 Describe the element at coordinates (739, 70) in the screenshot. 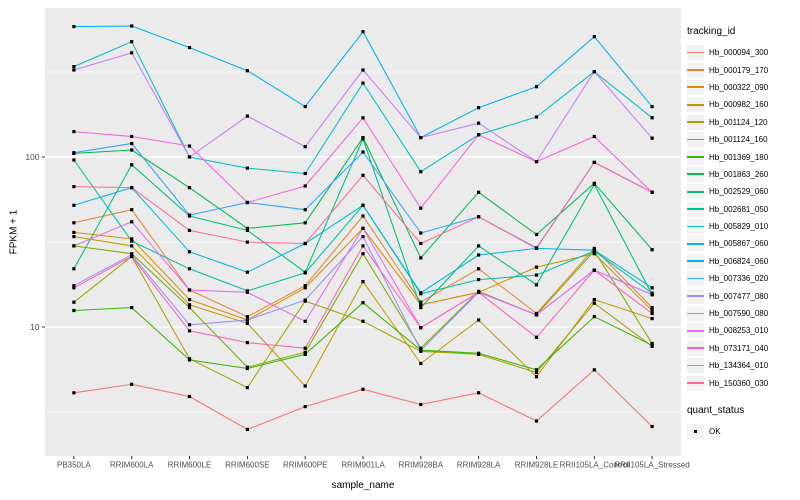

I see `legend-item-label: Hb_000179_170` at that location.